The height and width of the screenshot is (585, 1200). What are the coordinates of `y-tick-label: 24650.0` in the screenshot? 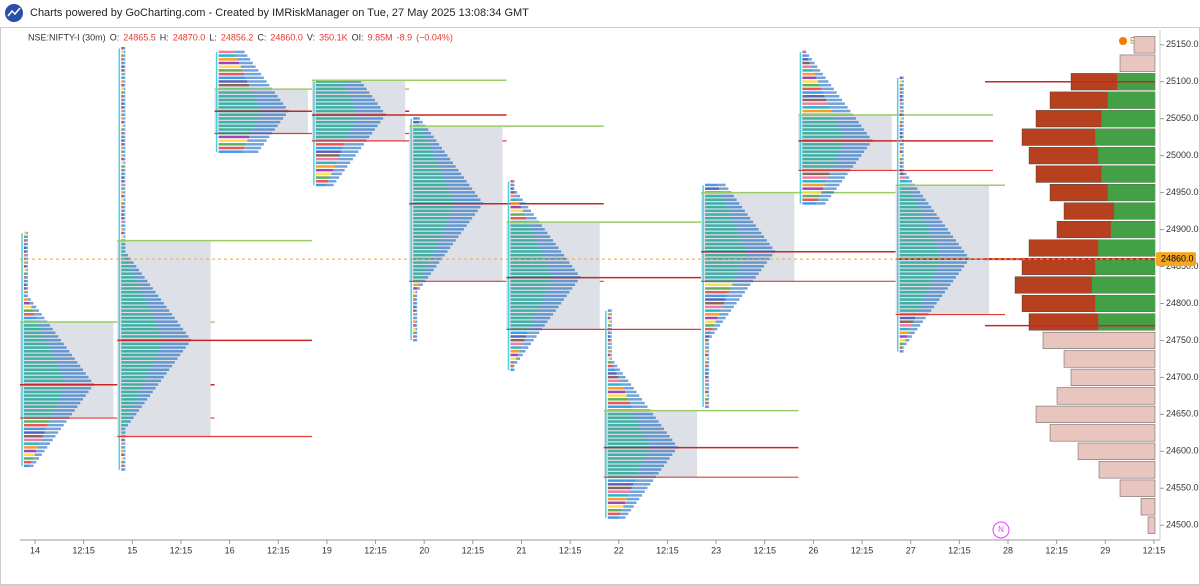 It's located at (1182, 414).